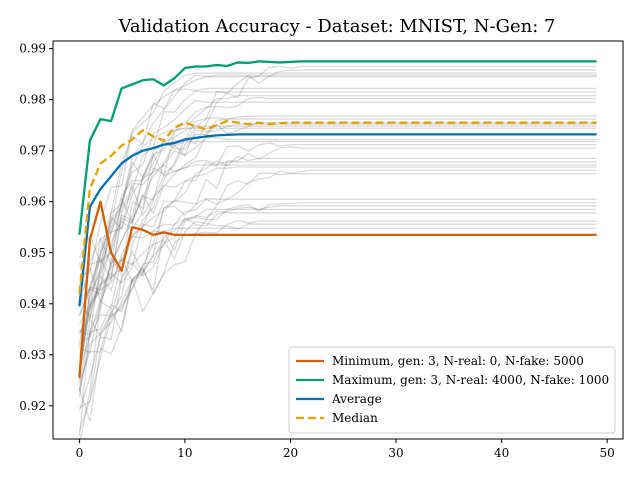 The width and height of the screenshot is (640, 480). Describe the element at coordinates (32, 202) in the screenshot. I see `y-tick-label: 0.96` at that location.